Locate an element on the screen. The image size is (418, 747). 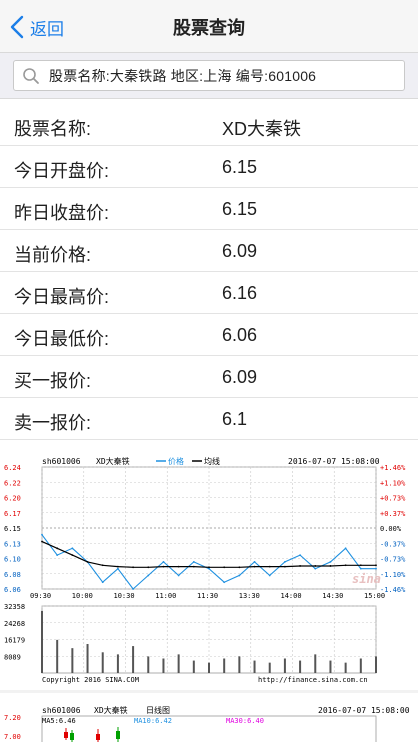
time-tick-label: 15:00 is located at coordinates (374, 596).